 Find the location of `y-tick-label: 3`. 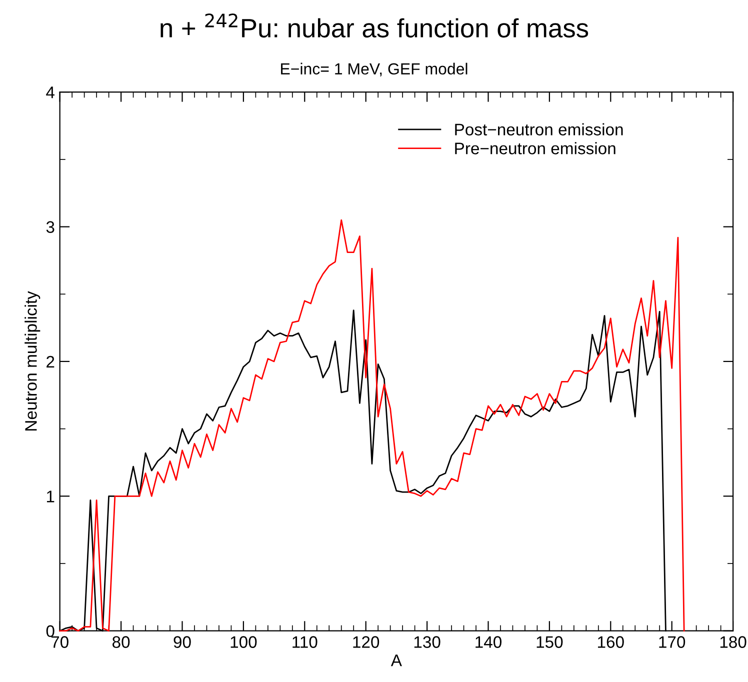

y-tick-label: 3 is located at coordinates (50, 227).